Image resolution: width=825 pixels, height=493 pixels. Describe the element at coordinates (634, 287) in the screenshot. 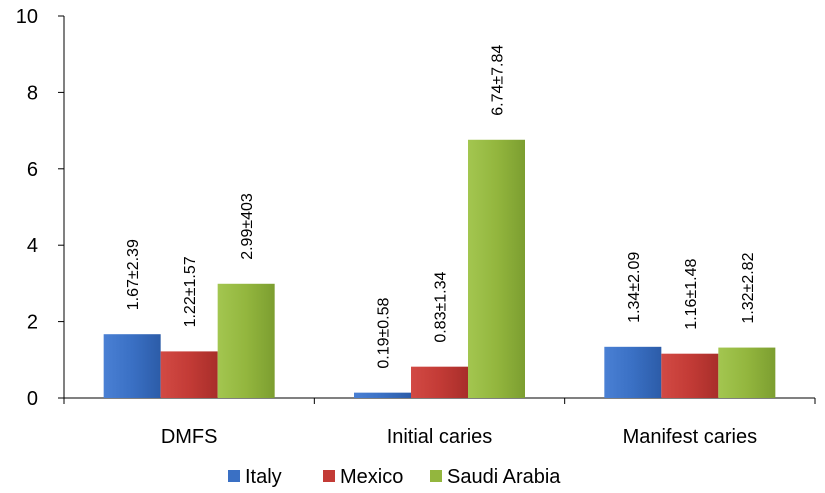

I see `data-label: 1.34±2.09` at that location.